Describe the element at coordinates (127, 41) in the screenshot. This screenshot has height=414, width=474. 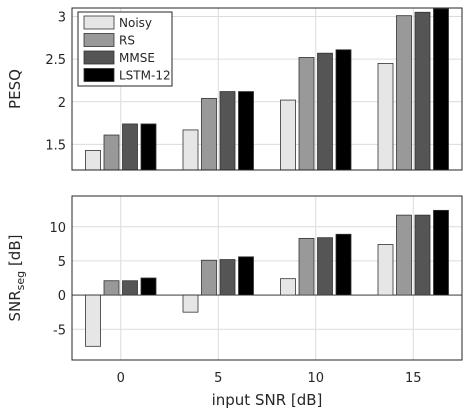
I see `legend-label-rs: RS` at that location.